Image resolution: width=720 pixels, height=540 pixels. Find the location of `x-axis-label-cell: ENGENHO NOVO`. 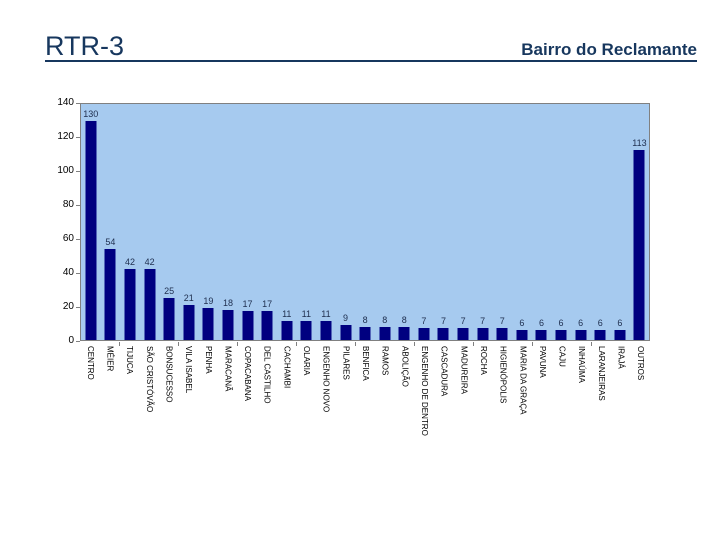

x-axis-label-cell: ENGENHO NOVO is located at coordinates (326, 396).